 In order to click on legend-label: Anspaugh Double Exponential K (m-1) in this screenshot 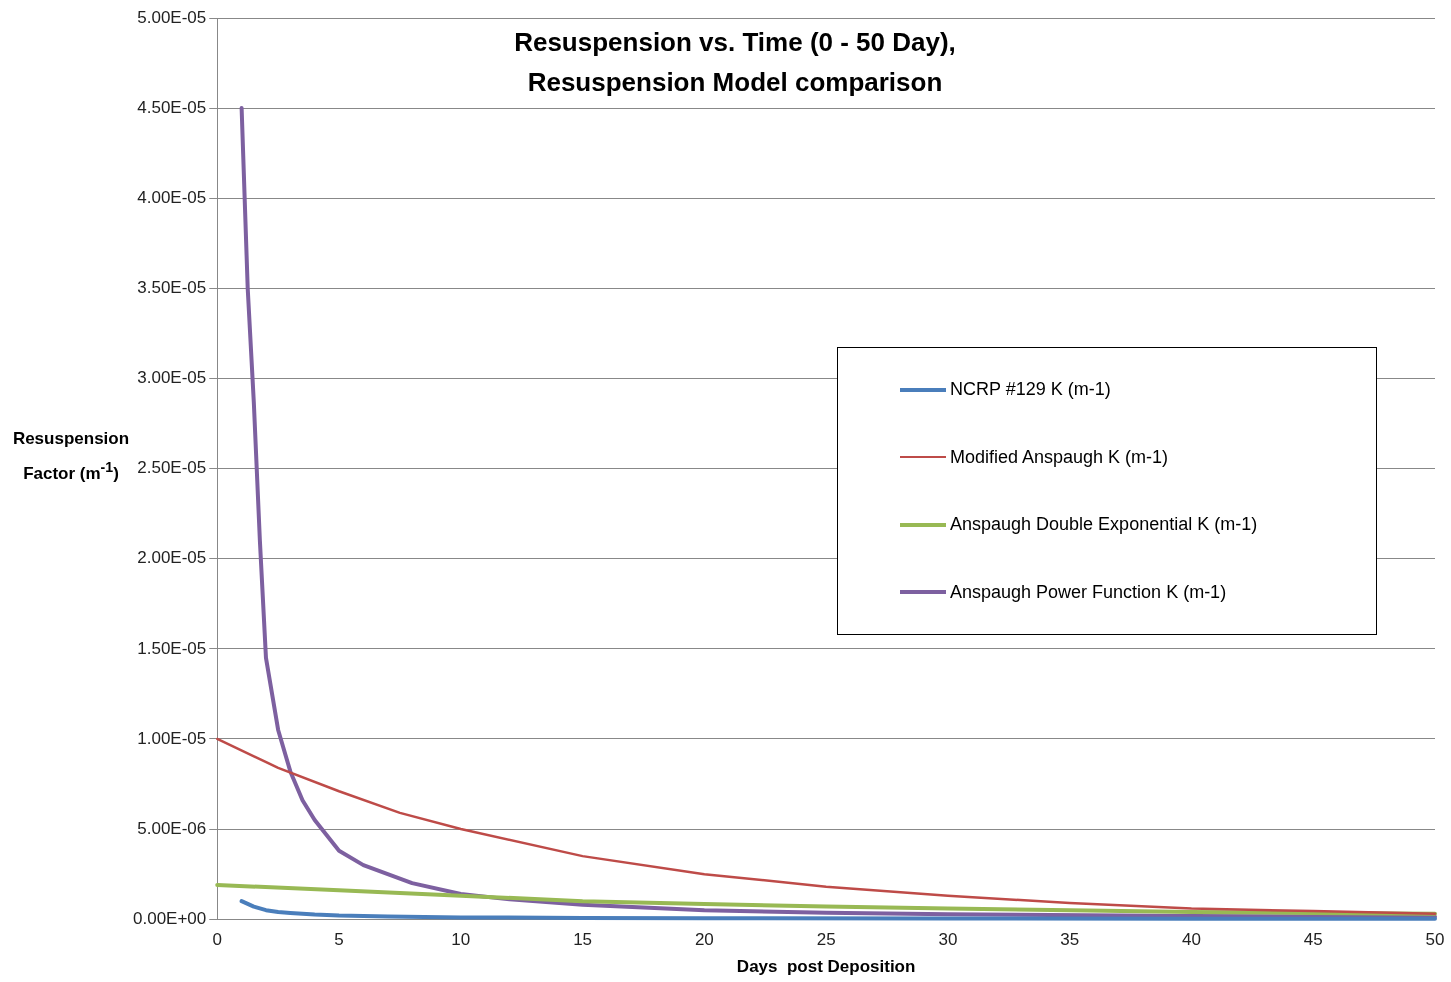, I will do `click(1104, 525)`.